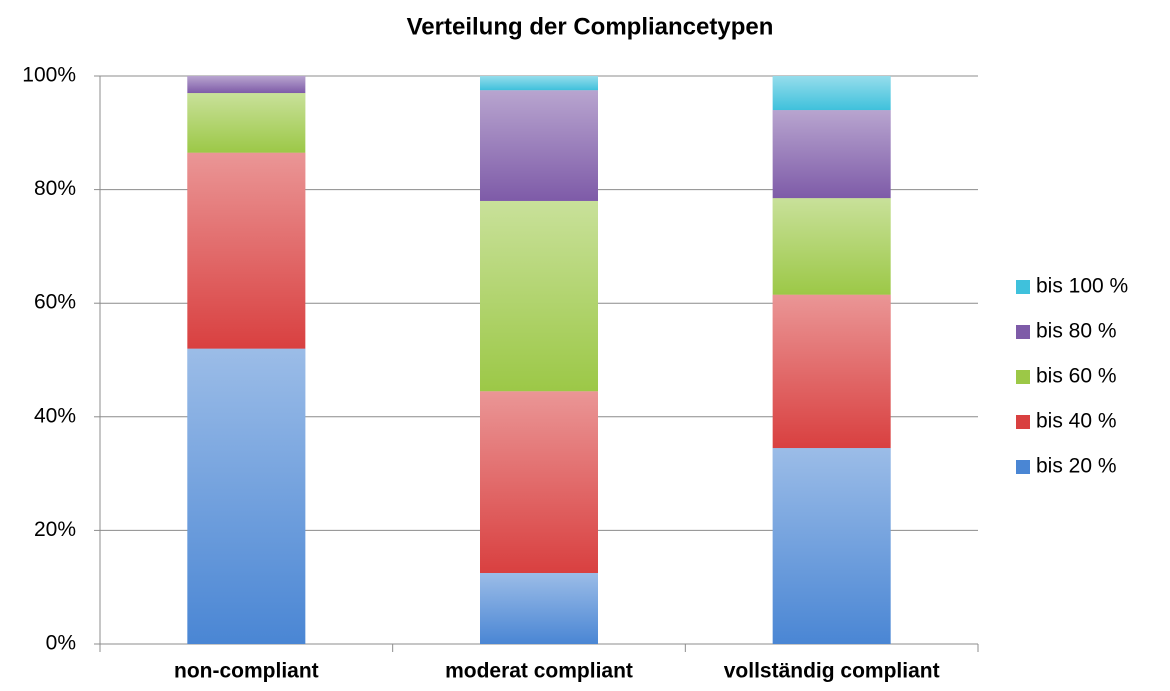 The image size is (1170, 691). I want to click on legend-label: bis 80 %, so click(1076, 331).